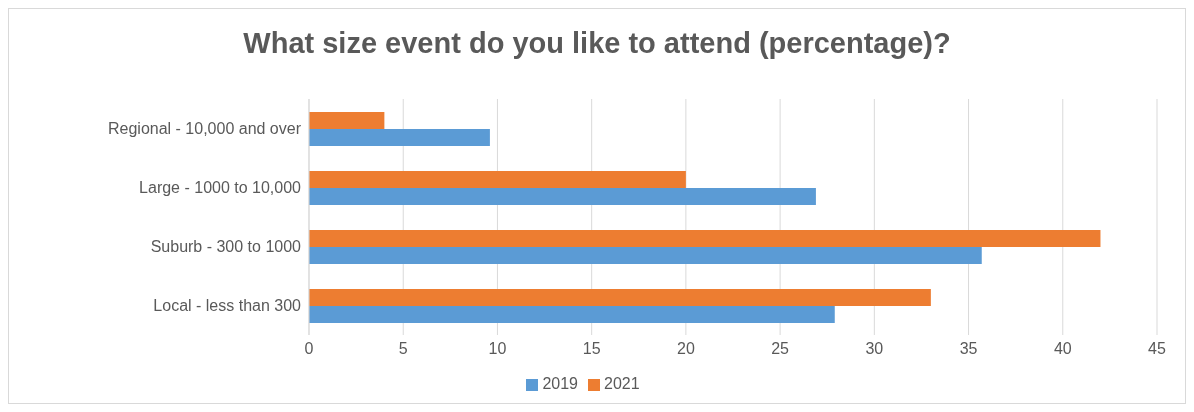 This screenshot has width=1194, height=412. Describe the element at coordinates (560, 383) in the screenshot. I see `legend-label: 2019` at that location.